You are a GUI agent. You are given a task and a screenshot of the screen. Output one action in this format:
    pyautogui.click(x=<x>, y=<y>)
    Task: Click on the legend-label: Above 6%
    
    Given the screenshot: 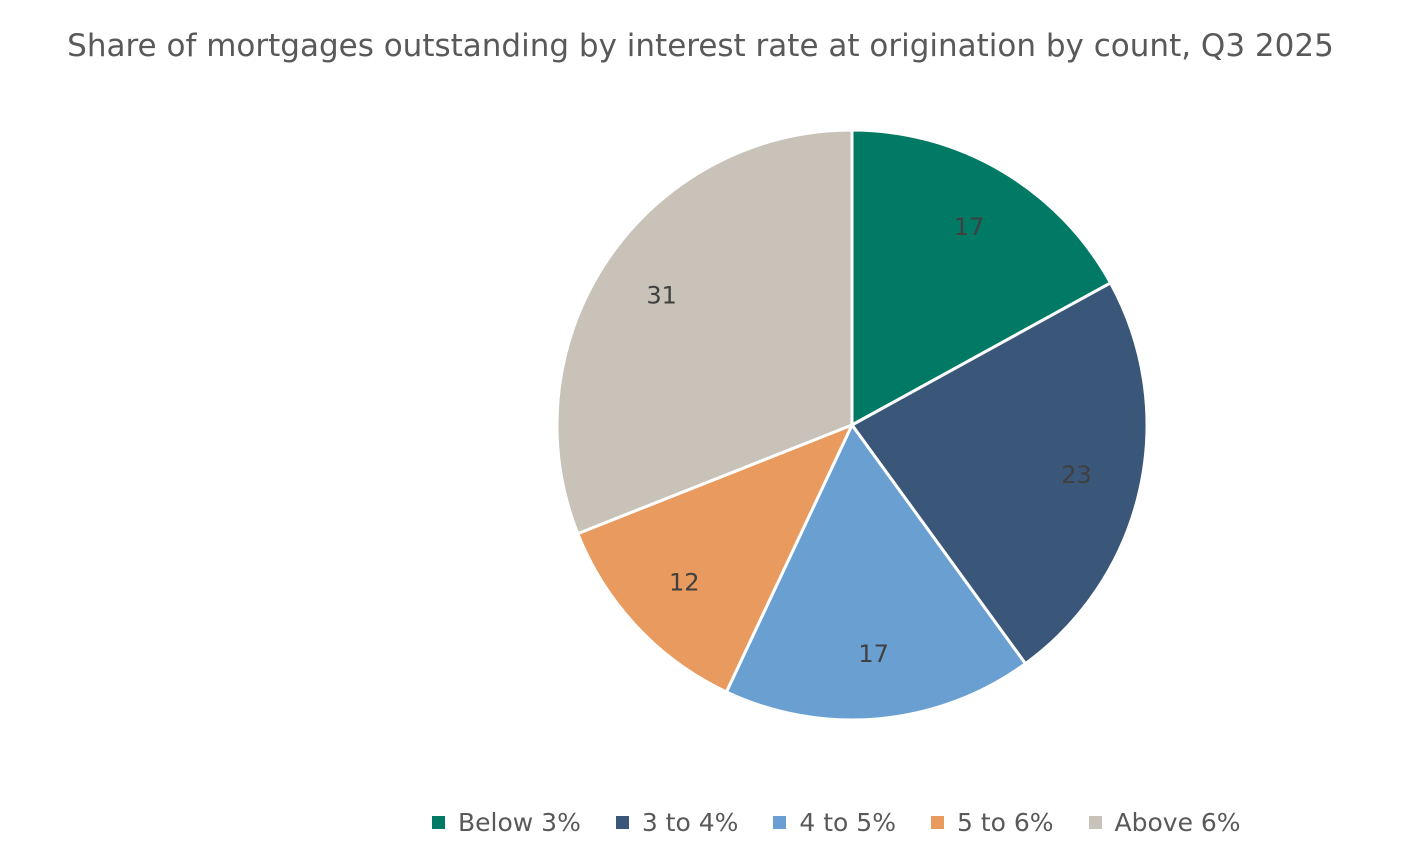 What is the action you would take?
    pyautogui.click(x=1177, y=822)
    